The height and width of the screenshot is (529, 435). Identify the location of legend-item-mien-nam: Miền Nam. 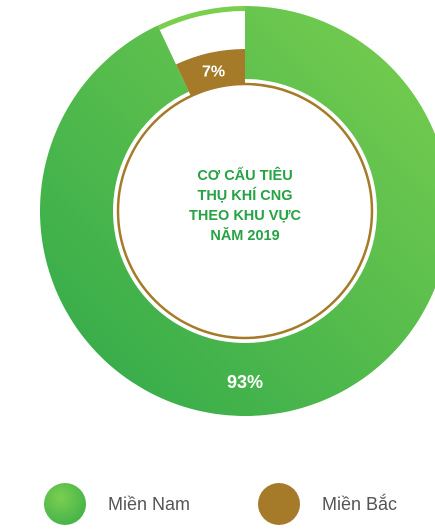
(117, 504).